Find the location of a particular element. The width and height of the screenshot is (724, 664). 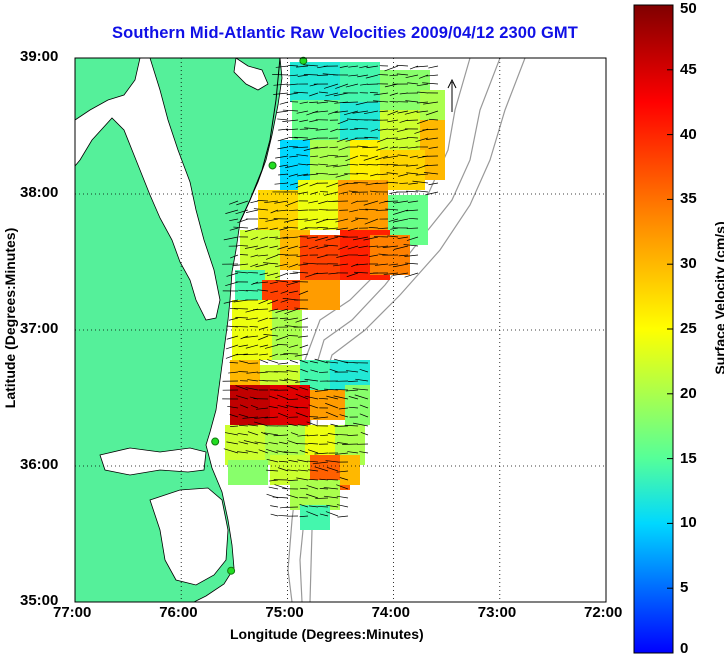

colorbar-tick-label: 45 is located at coordinates (688, 69).